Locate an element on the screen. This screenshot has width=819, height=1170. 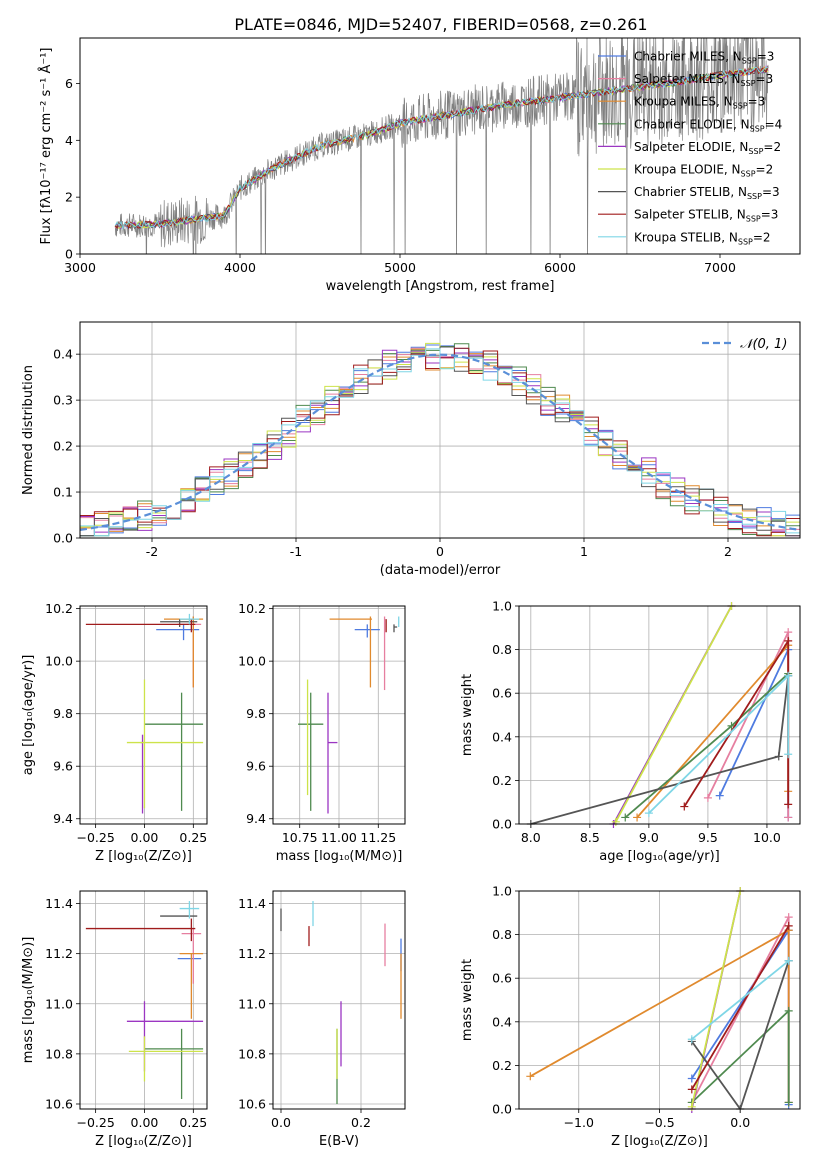
x-axis-label: E(B-V) is located at coordinates (339, 1141).